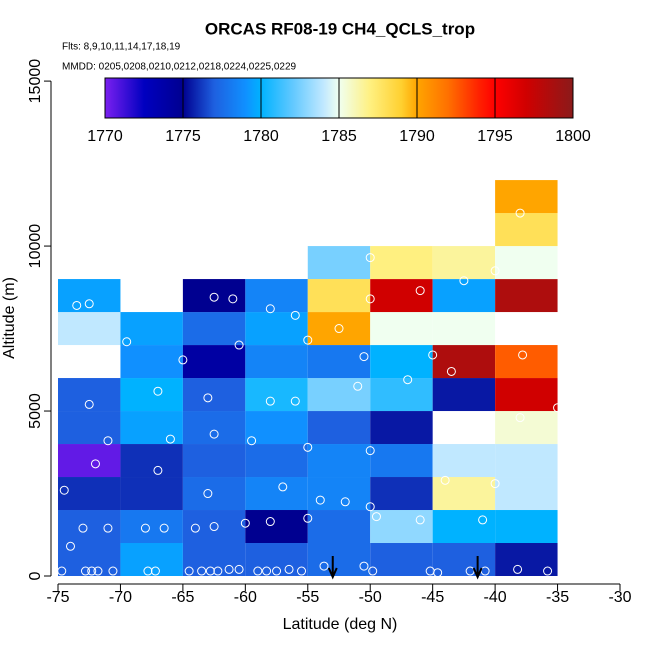 Image resolution: width=650 pixels, height=650 pixels. I want to click on y-tick-label: 5000, so click(35, 411).